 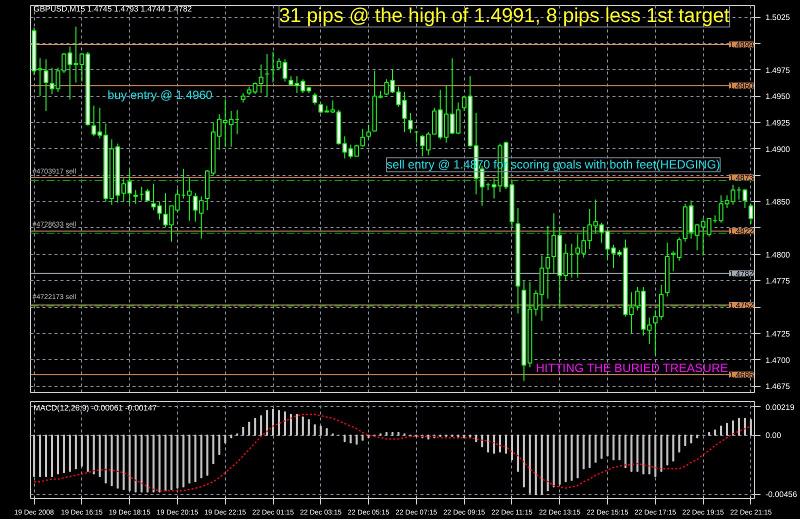 I want to click on y-tick-label: 1.4675, so click(x=778, y=387).